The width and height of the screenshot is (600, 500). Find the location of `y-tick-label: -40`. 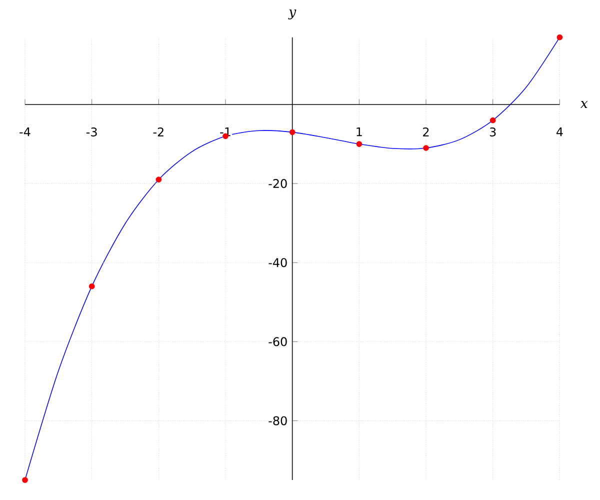

y-tick-label: -40 is located at coordinates (277, 263).